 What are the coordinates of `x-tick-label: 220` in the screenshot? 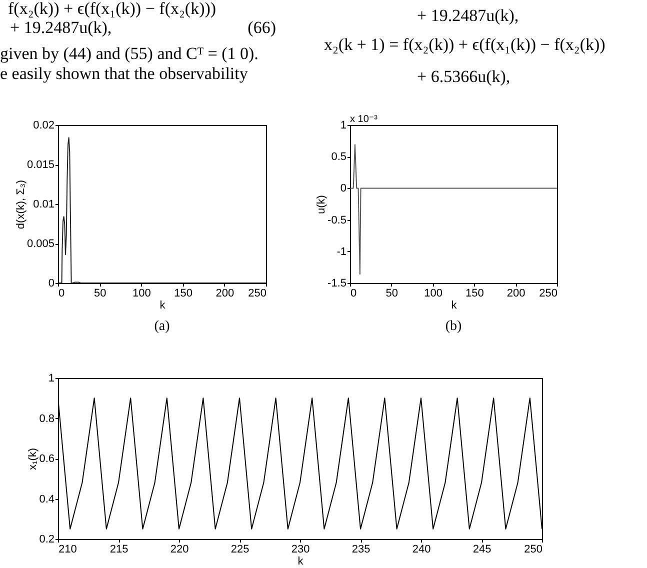 It's located at (179, 550).